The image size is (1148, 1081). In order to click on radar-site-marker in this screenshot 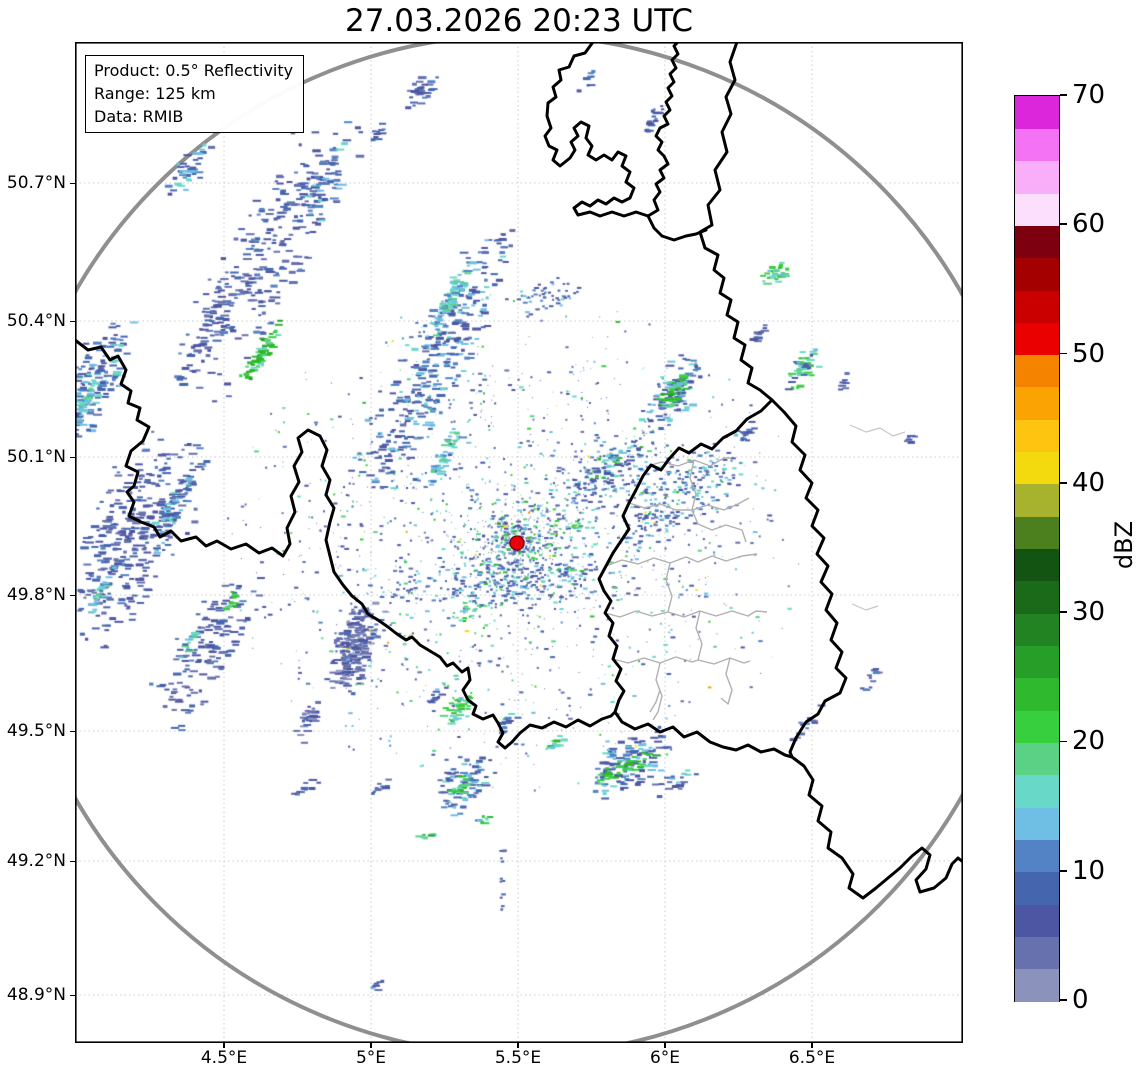, I will do `click(517, 543)`.